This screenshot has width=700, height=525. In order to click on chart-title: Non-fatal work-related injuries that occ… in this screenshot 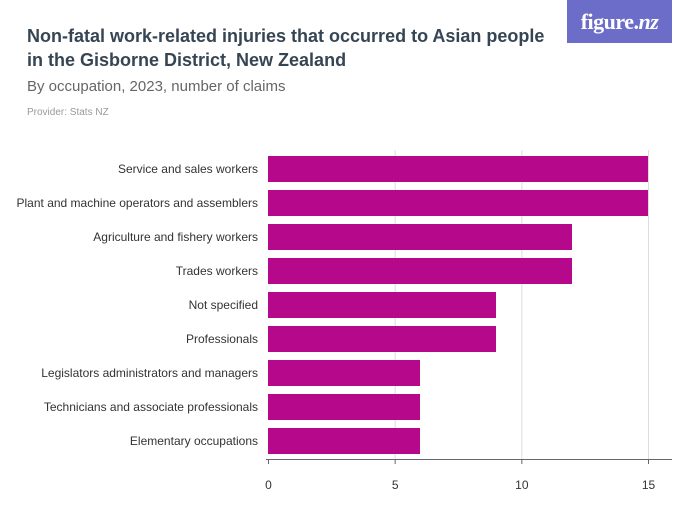, I will do `click(286, 48)`.